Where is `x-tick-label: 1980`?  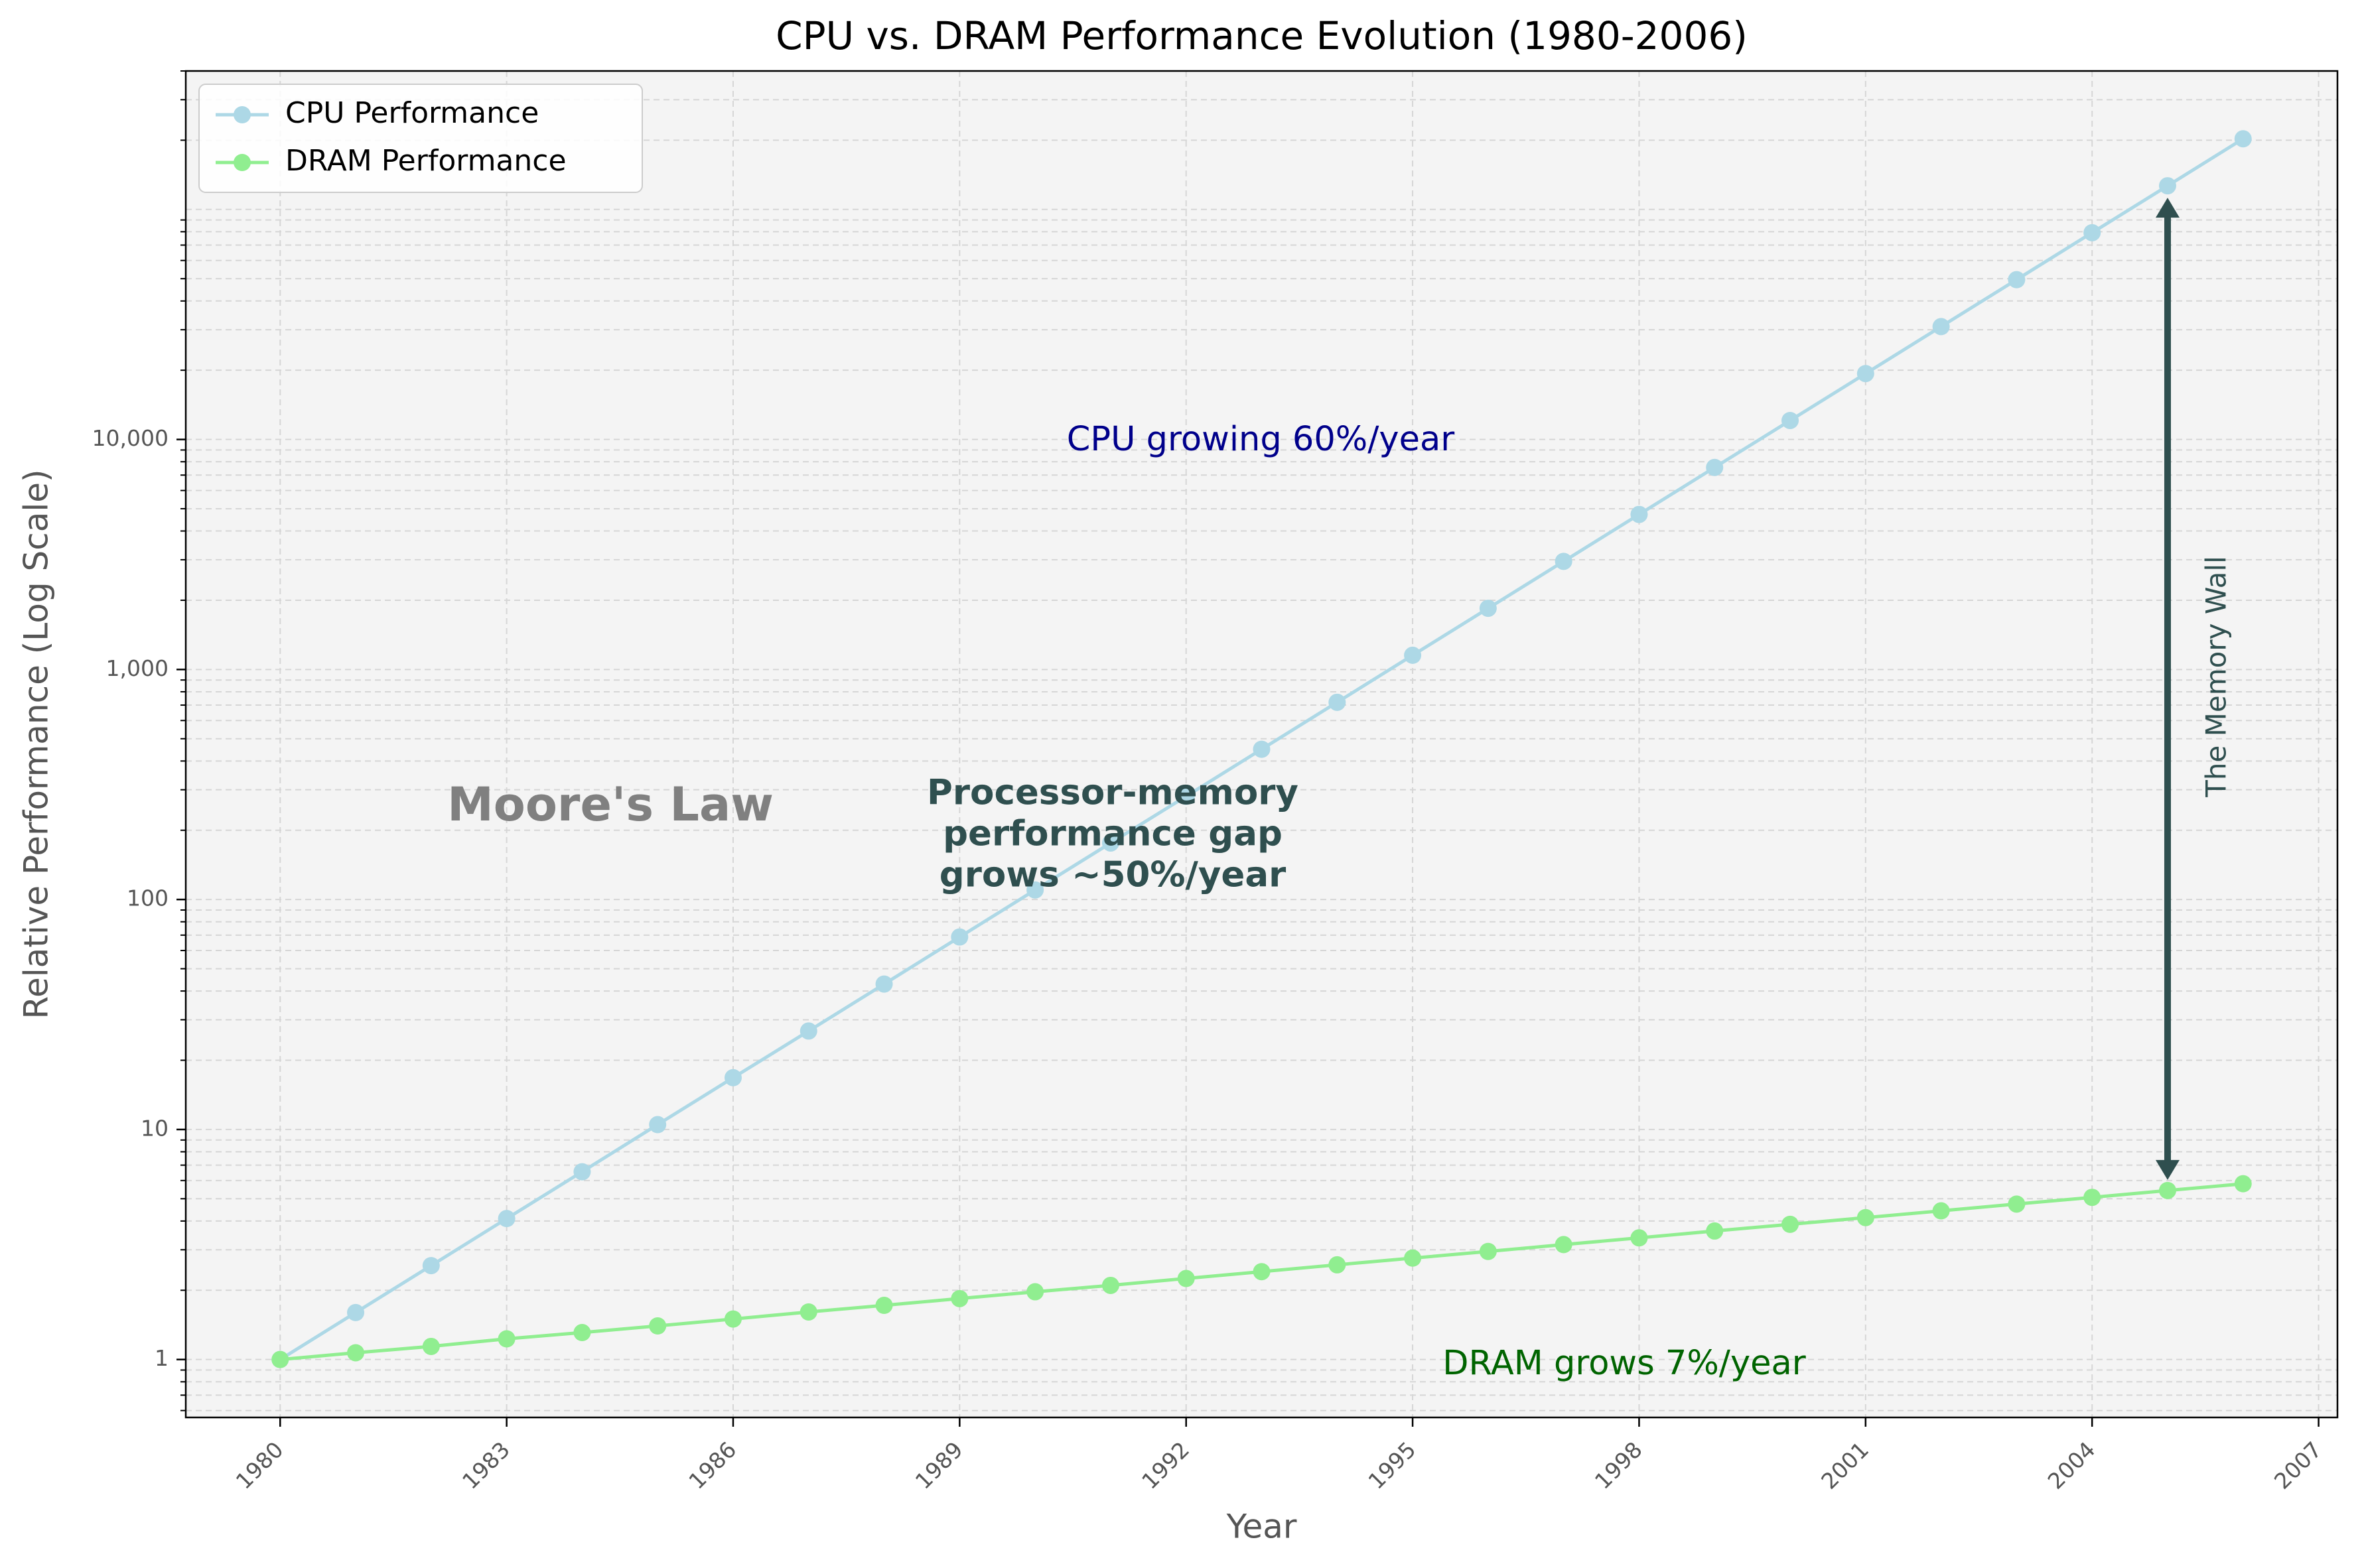
x-tick-label: 1980 is located at coordinates (260, 1465).